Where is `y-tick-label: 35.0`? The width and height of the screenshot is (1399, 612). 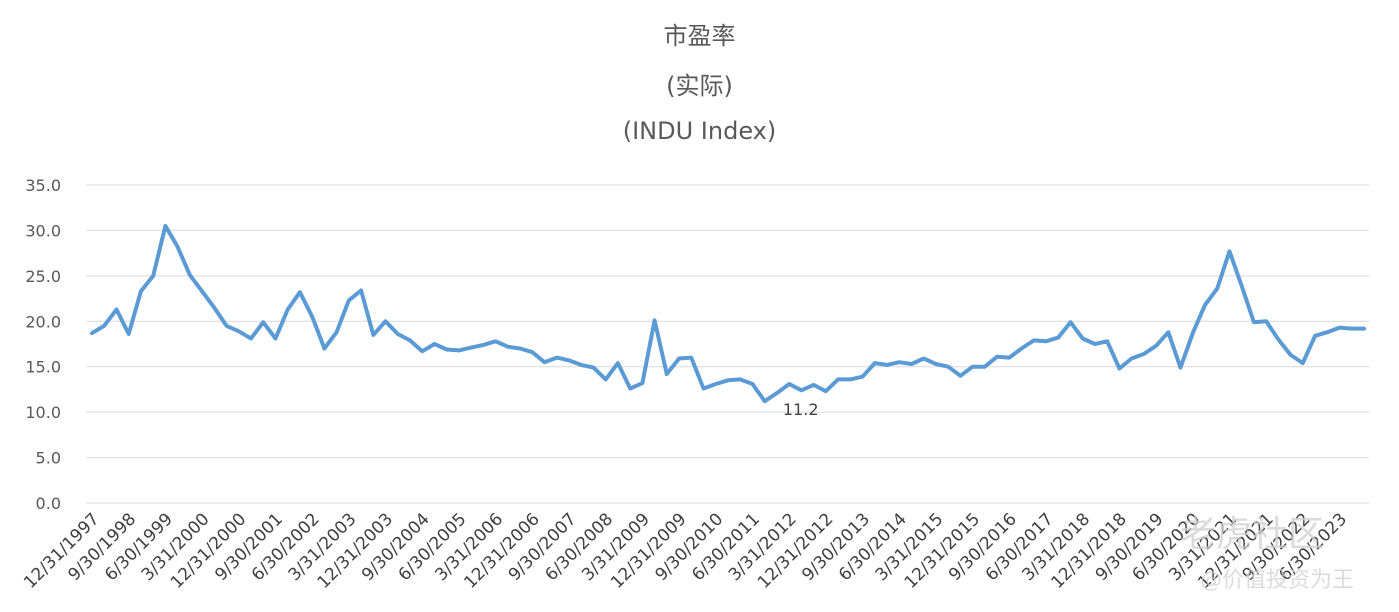
y-tick-label: 35.0 is located at coordinates (43, 185).